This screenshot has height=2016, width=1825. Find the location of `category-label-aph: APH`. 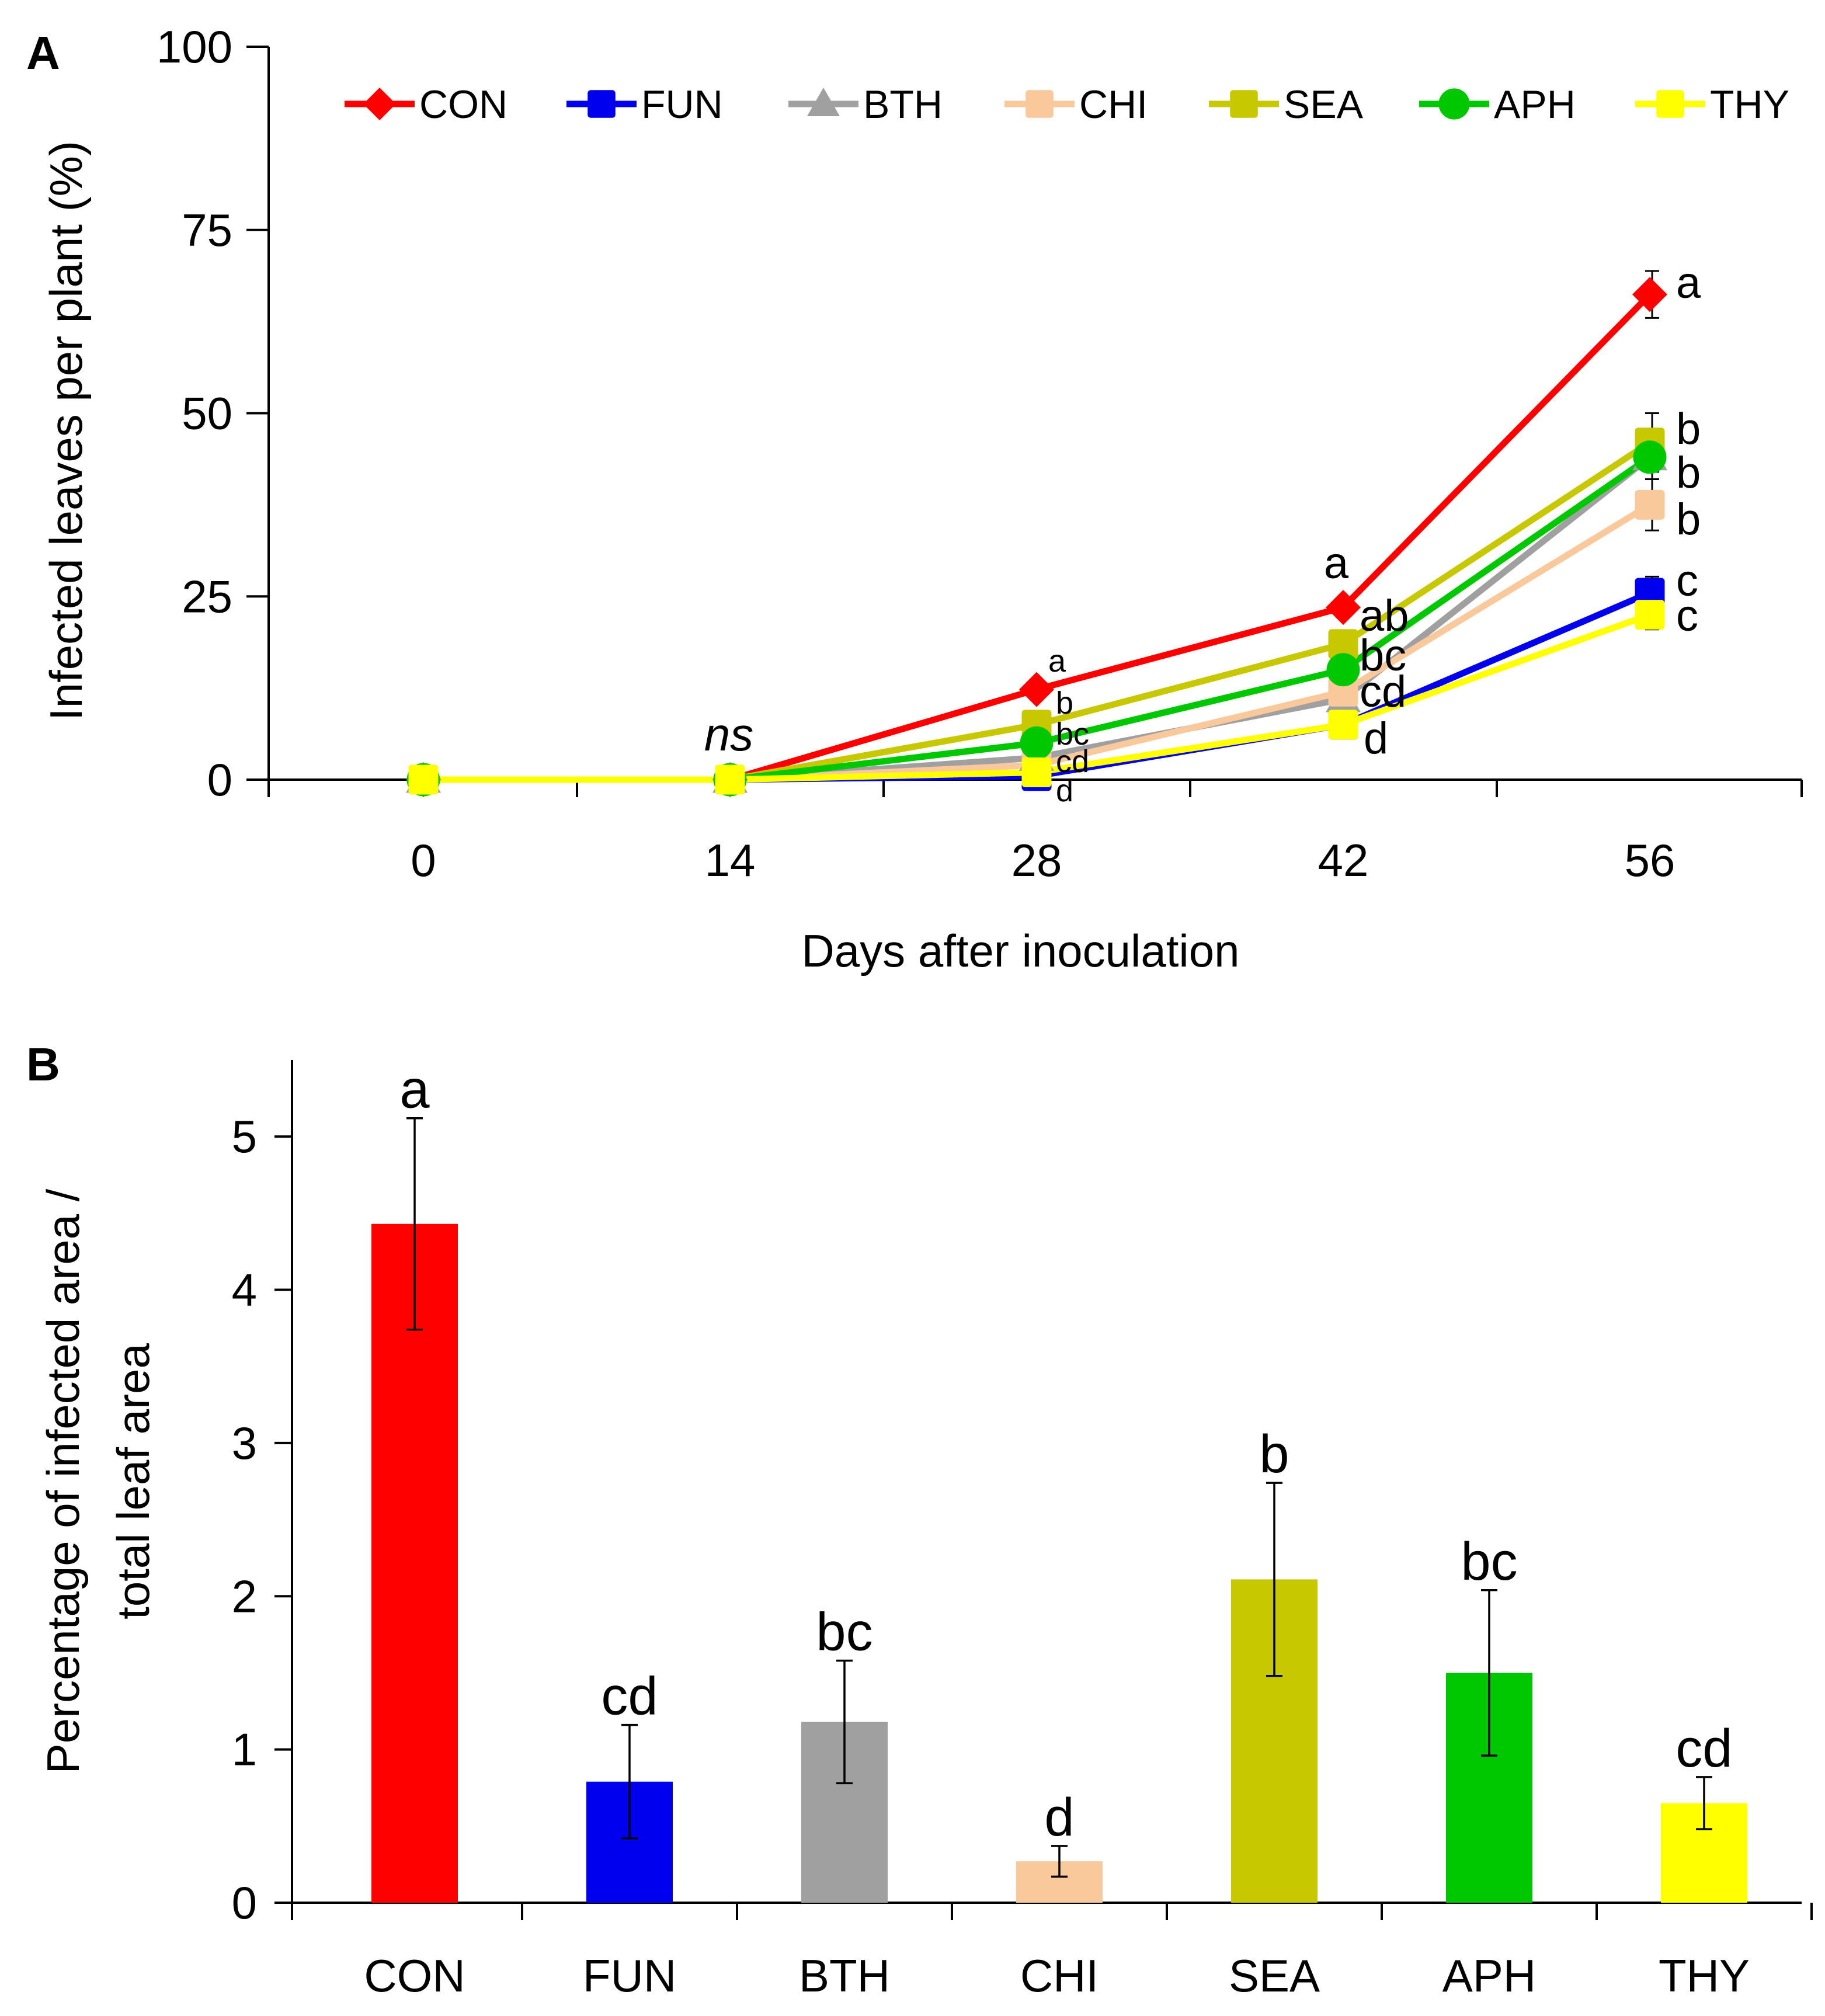

category-label-aph: APH is located at coordinates (1489, 1975).